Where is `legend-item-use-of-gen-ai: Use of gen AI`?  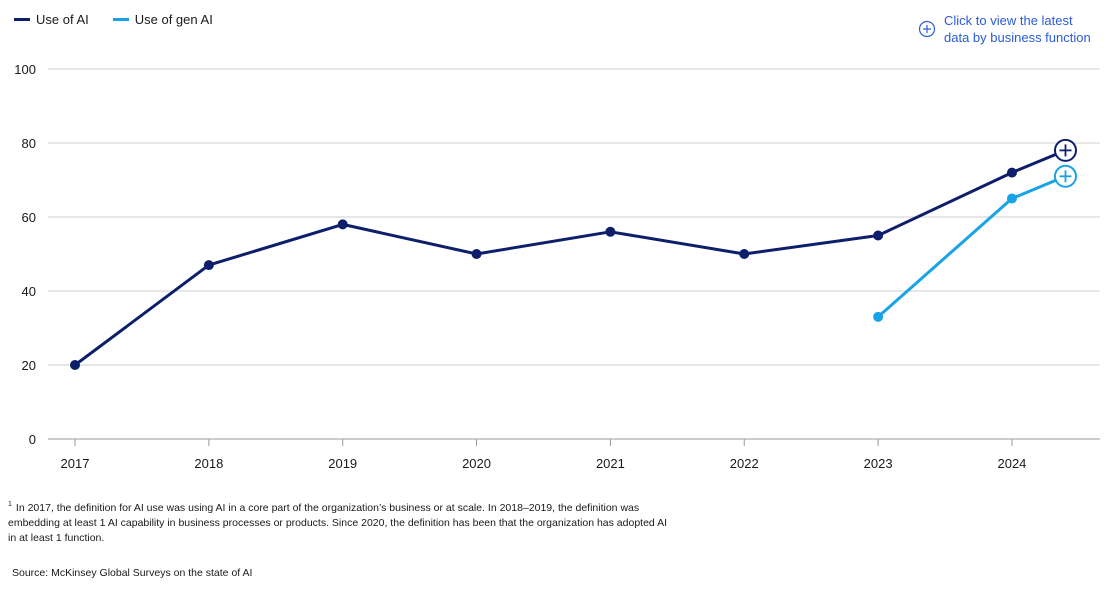
legend-item-use-of-gen-ai: Use of gen AI is located at coordinates (162, 19).